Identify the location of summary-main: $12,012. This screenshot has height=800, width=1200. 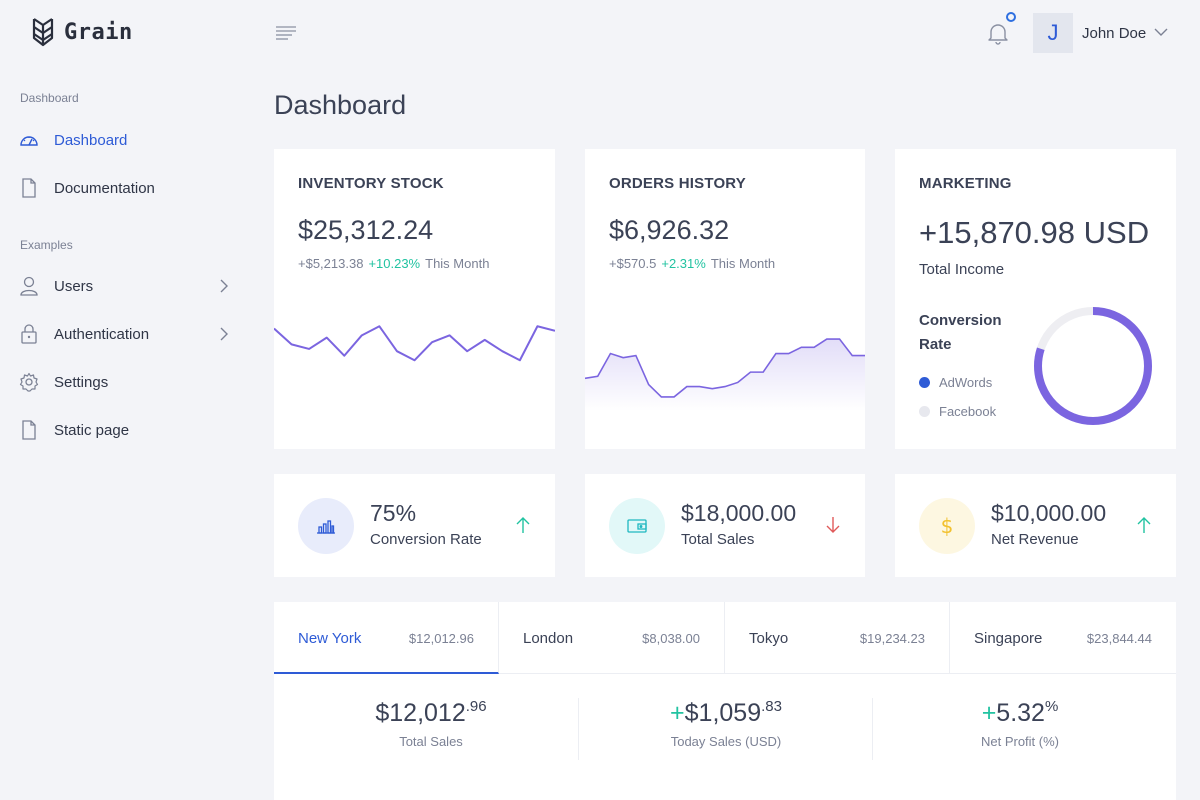
(420, 713).